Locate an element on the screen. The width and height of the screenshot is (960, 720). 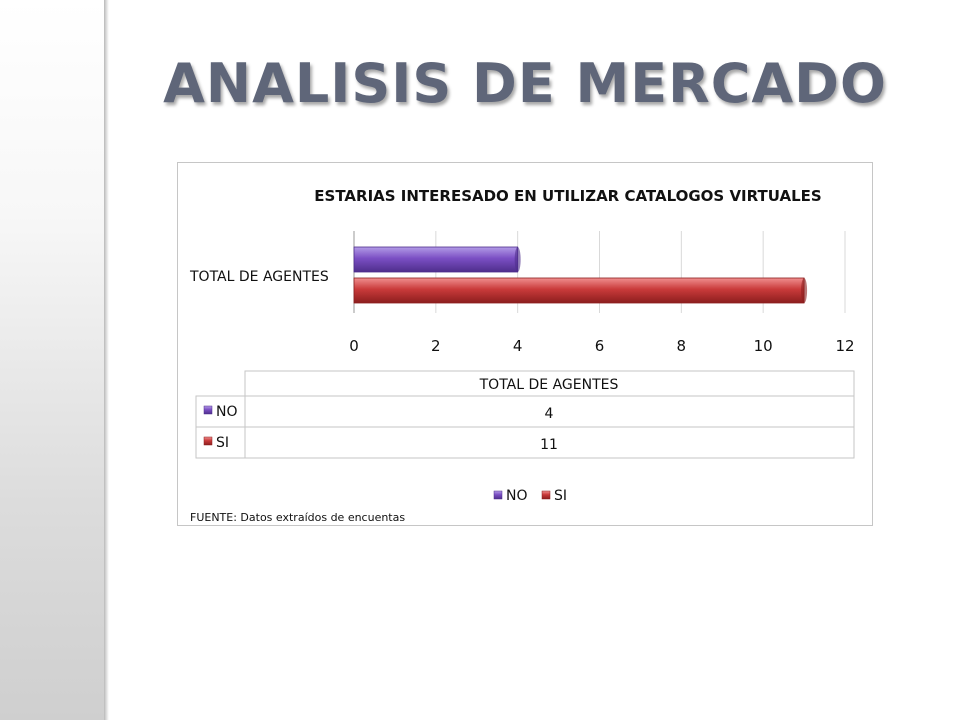
x-tick-label: 2 is located at coordinates (436, 346).